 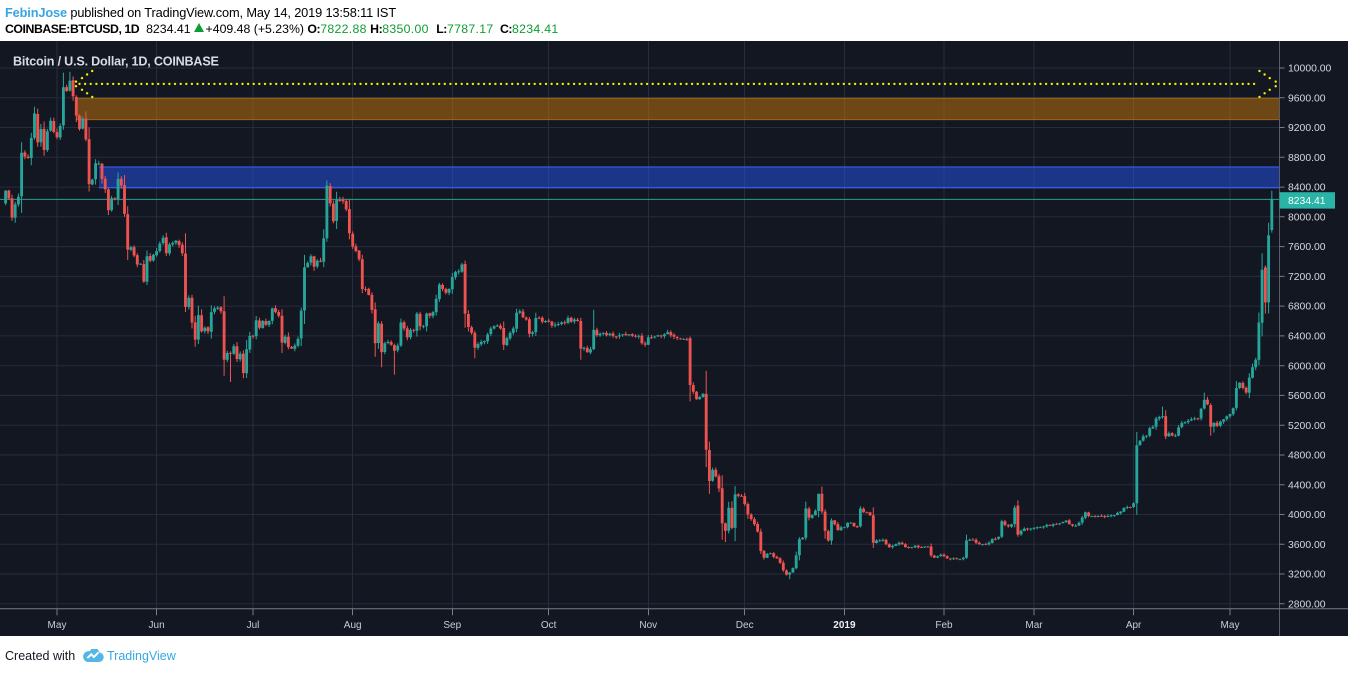 What do you see at coordinates (1307, 396) in the screenshot?
I see `svg-text: 5600.00` at bounding box center [1307, 396].